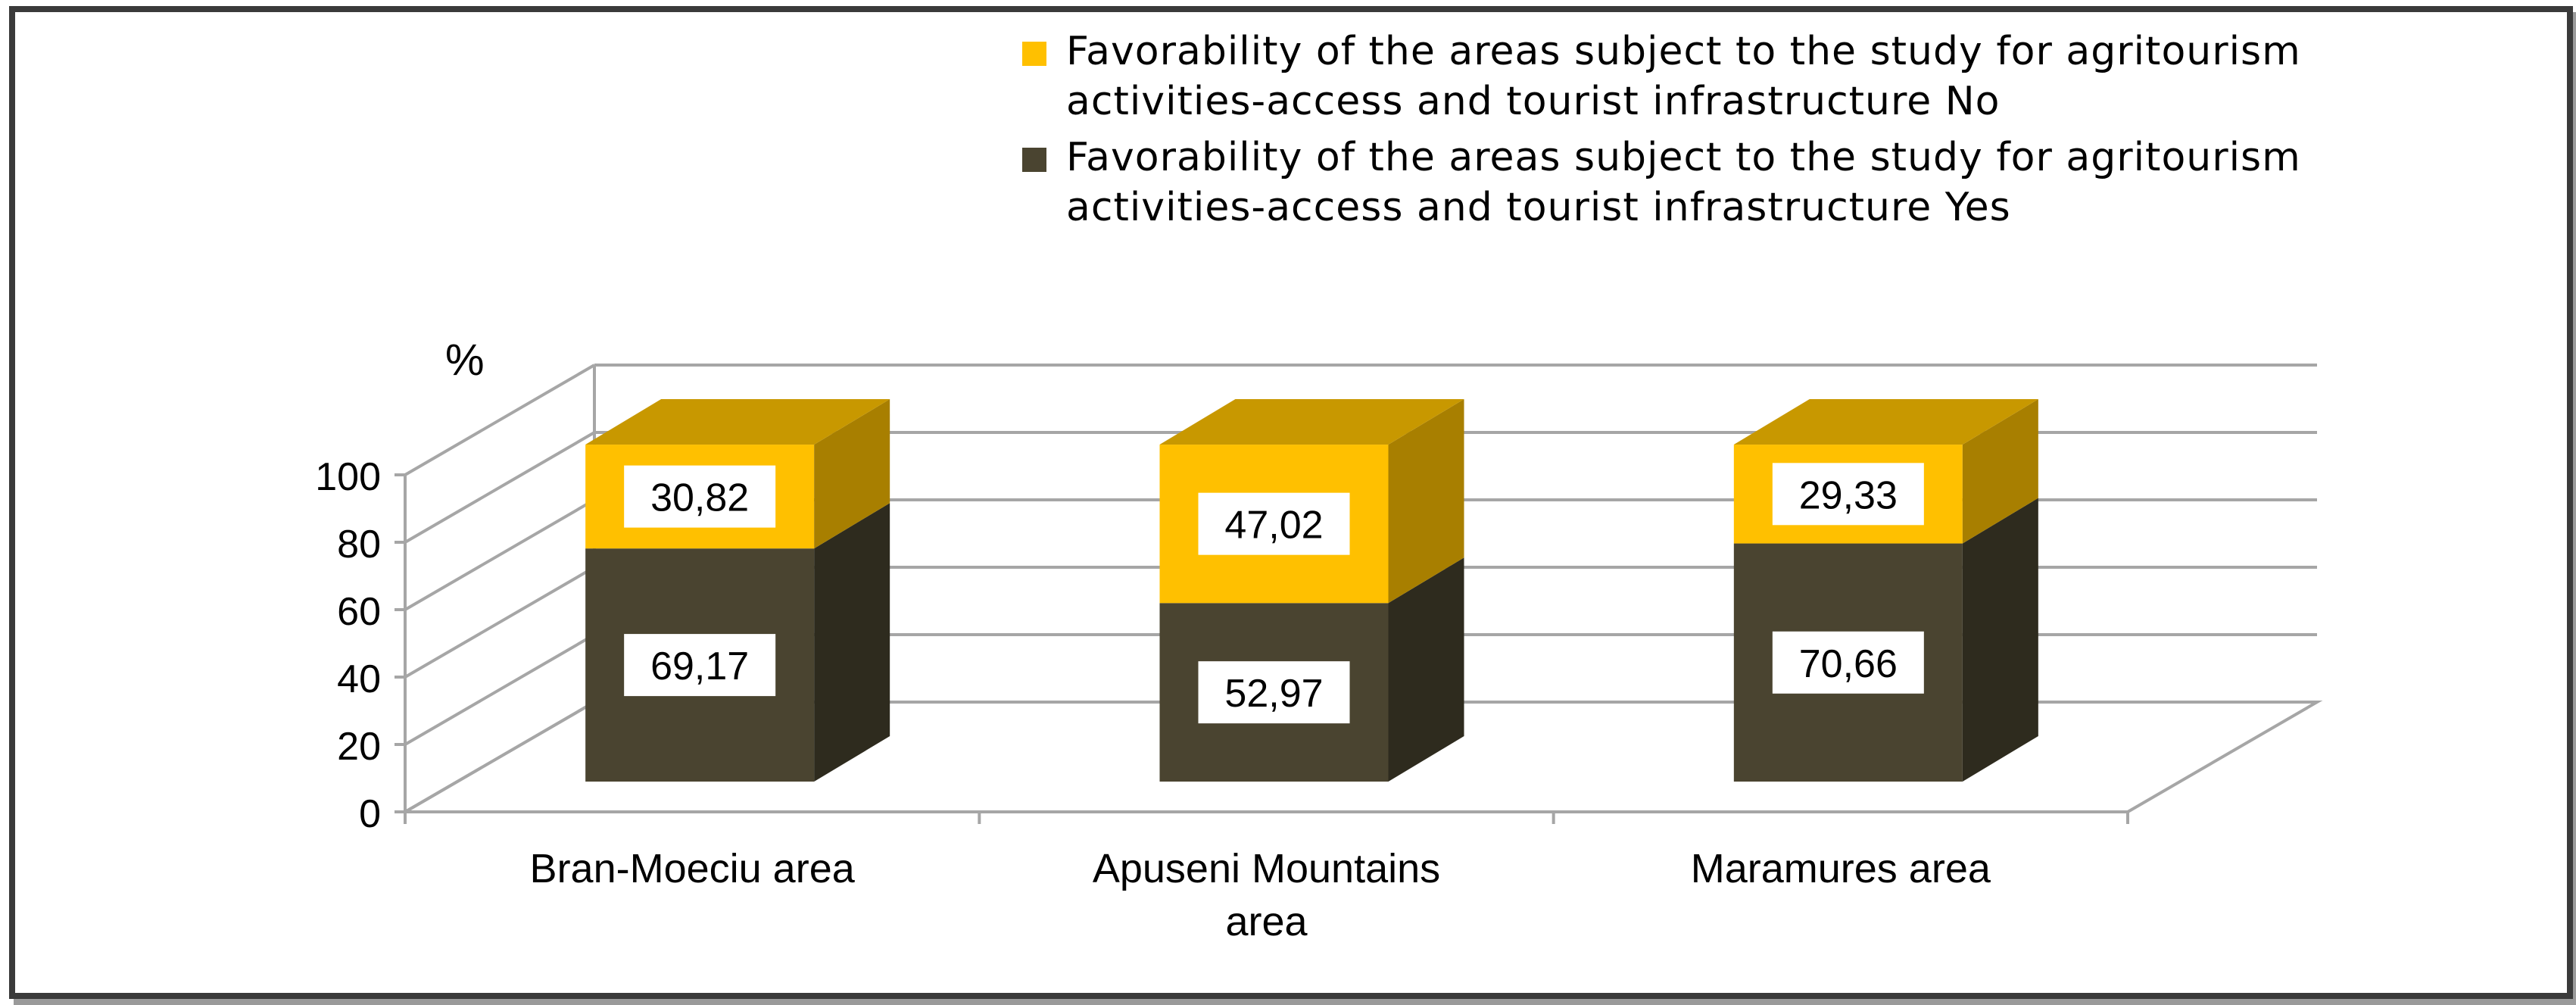  Describe the element at coordinates (359, 679) in the screenshot. I see `y-tick-label: 40` at that location.